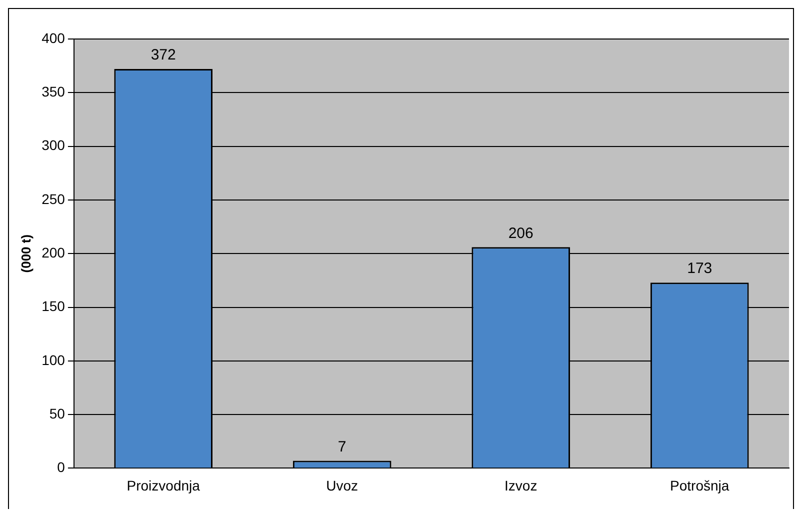  I want to click on data-label: 173, so click(699, 269).